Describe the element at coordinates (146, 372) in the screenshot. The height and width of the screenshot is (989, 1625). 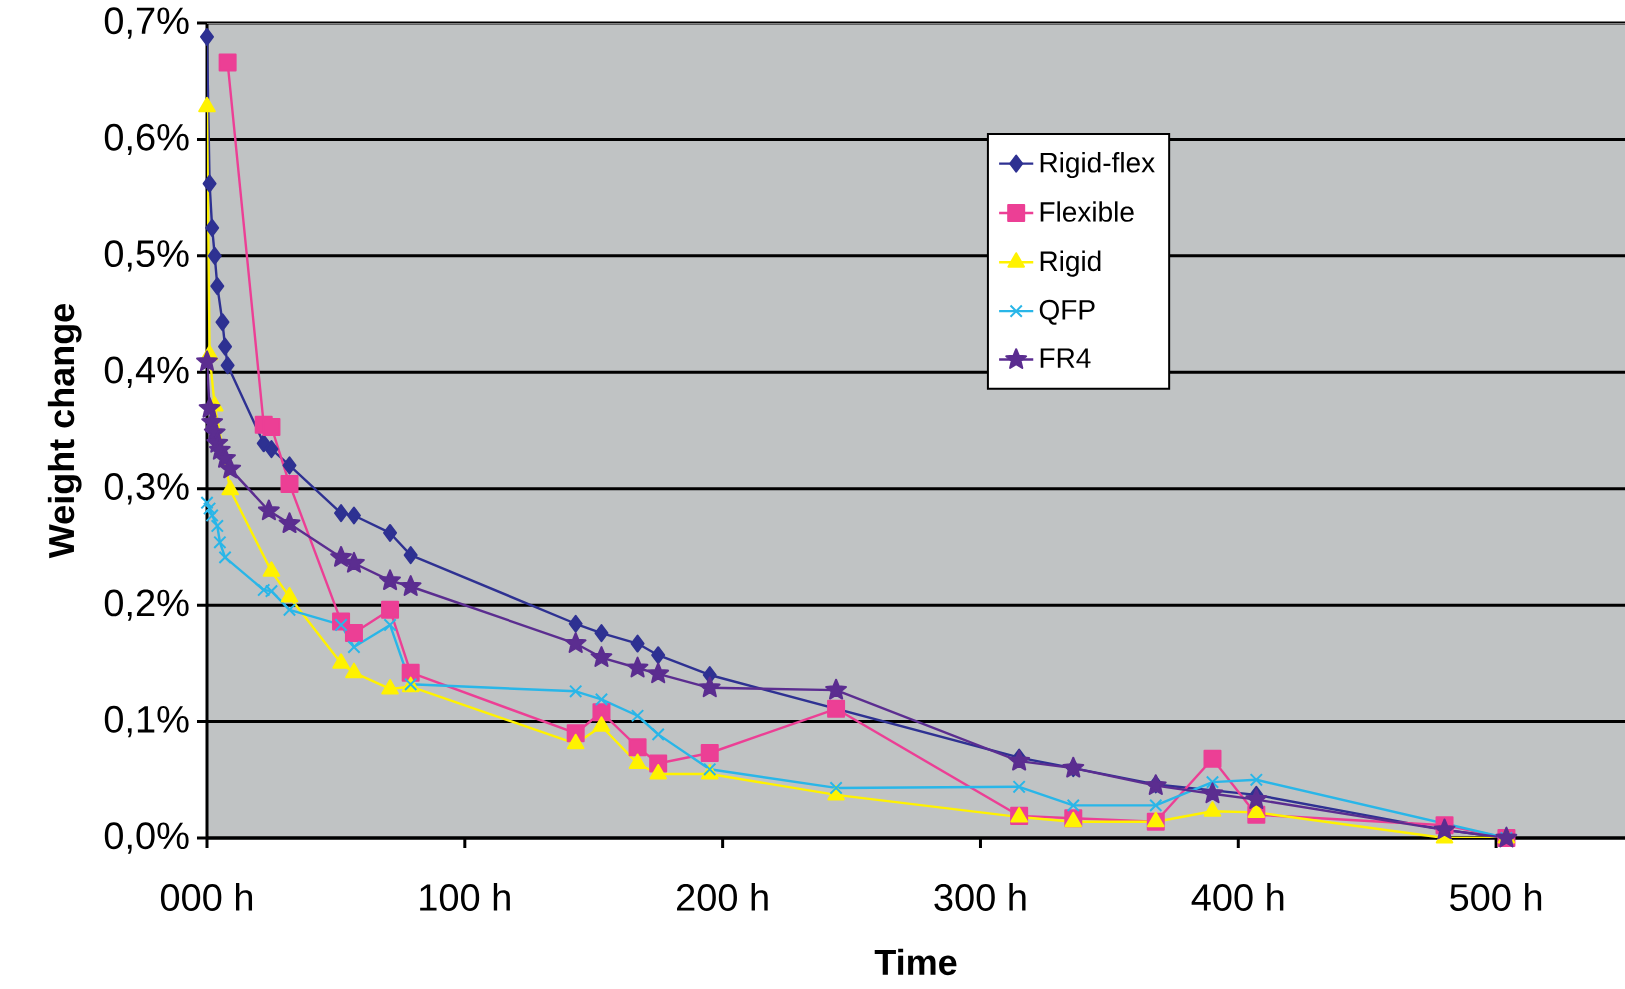
I see `y-tick-label: 0,4%` at that location.